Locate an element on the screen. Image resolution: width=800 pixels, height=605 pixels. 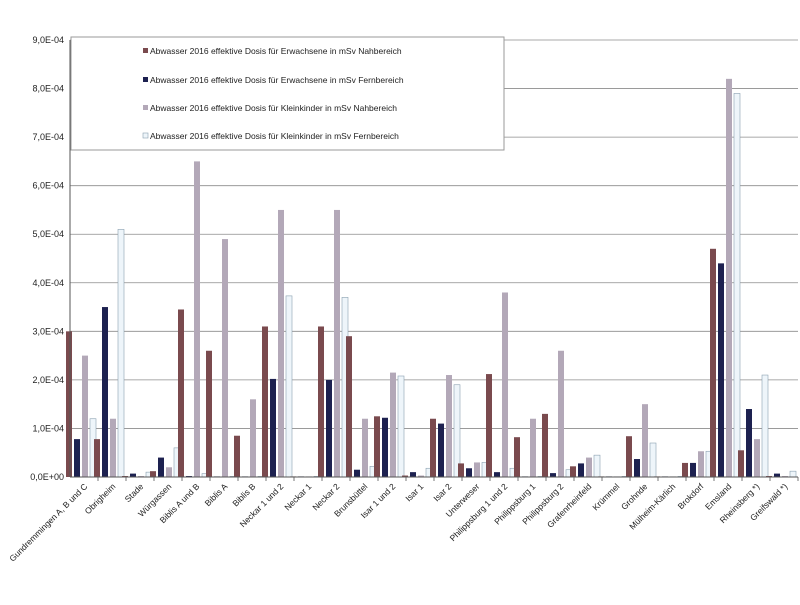
x-tick-label: Neckar 1 is located at coordinates (297, 496).